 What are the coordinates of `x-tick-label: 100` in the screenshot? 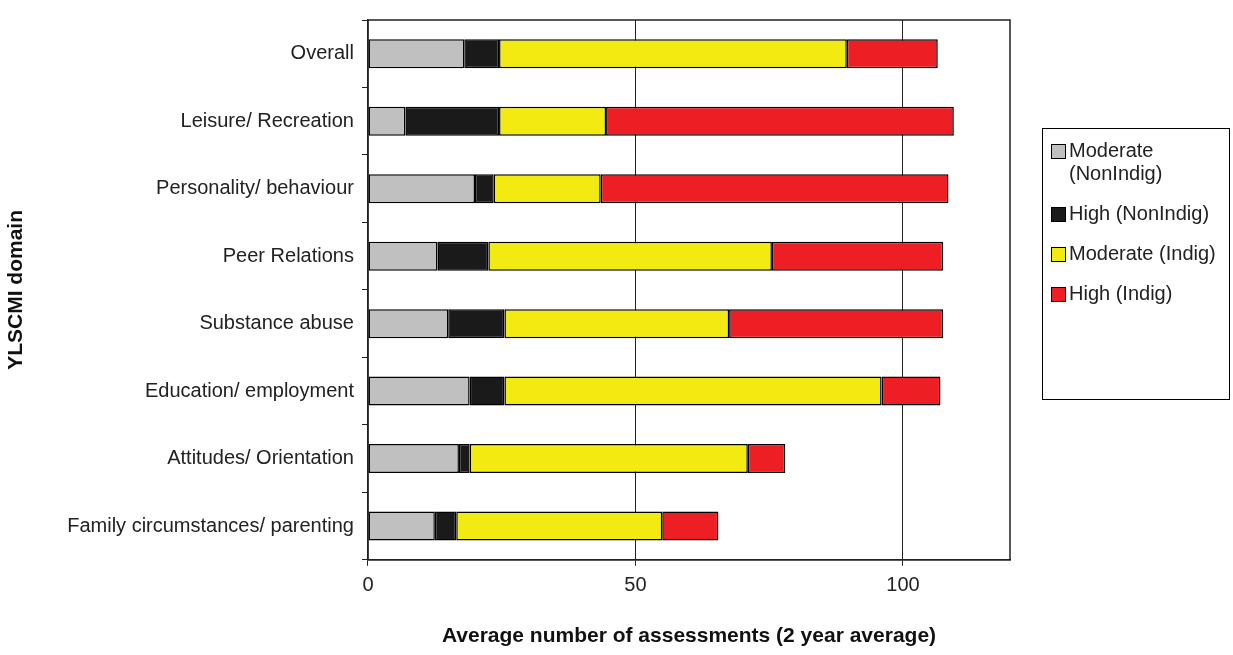 It's located at (903, 584).